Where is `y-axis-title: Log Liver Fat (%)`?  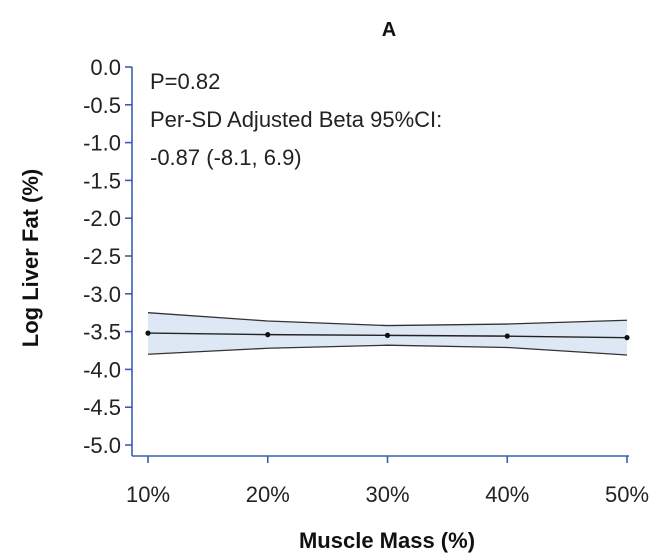 y-axis-title: Log Liver Fat (%) is located at coordinates (30, 258).